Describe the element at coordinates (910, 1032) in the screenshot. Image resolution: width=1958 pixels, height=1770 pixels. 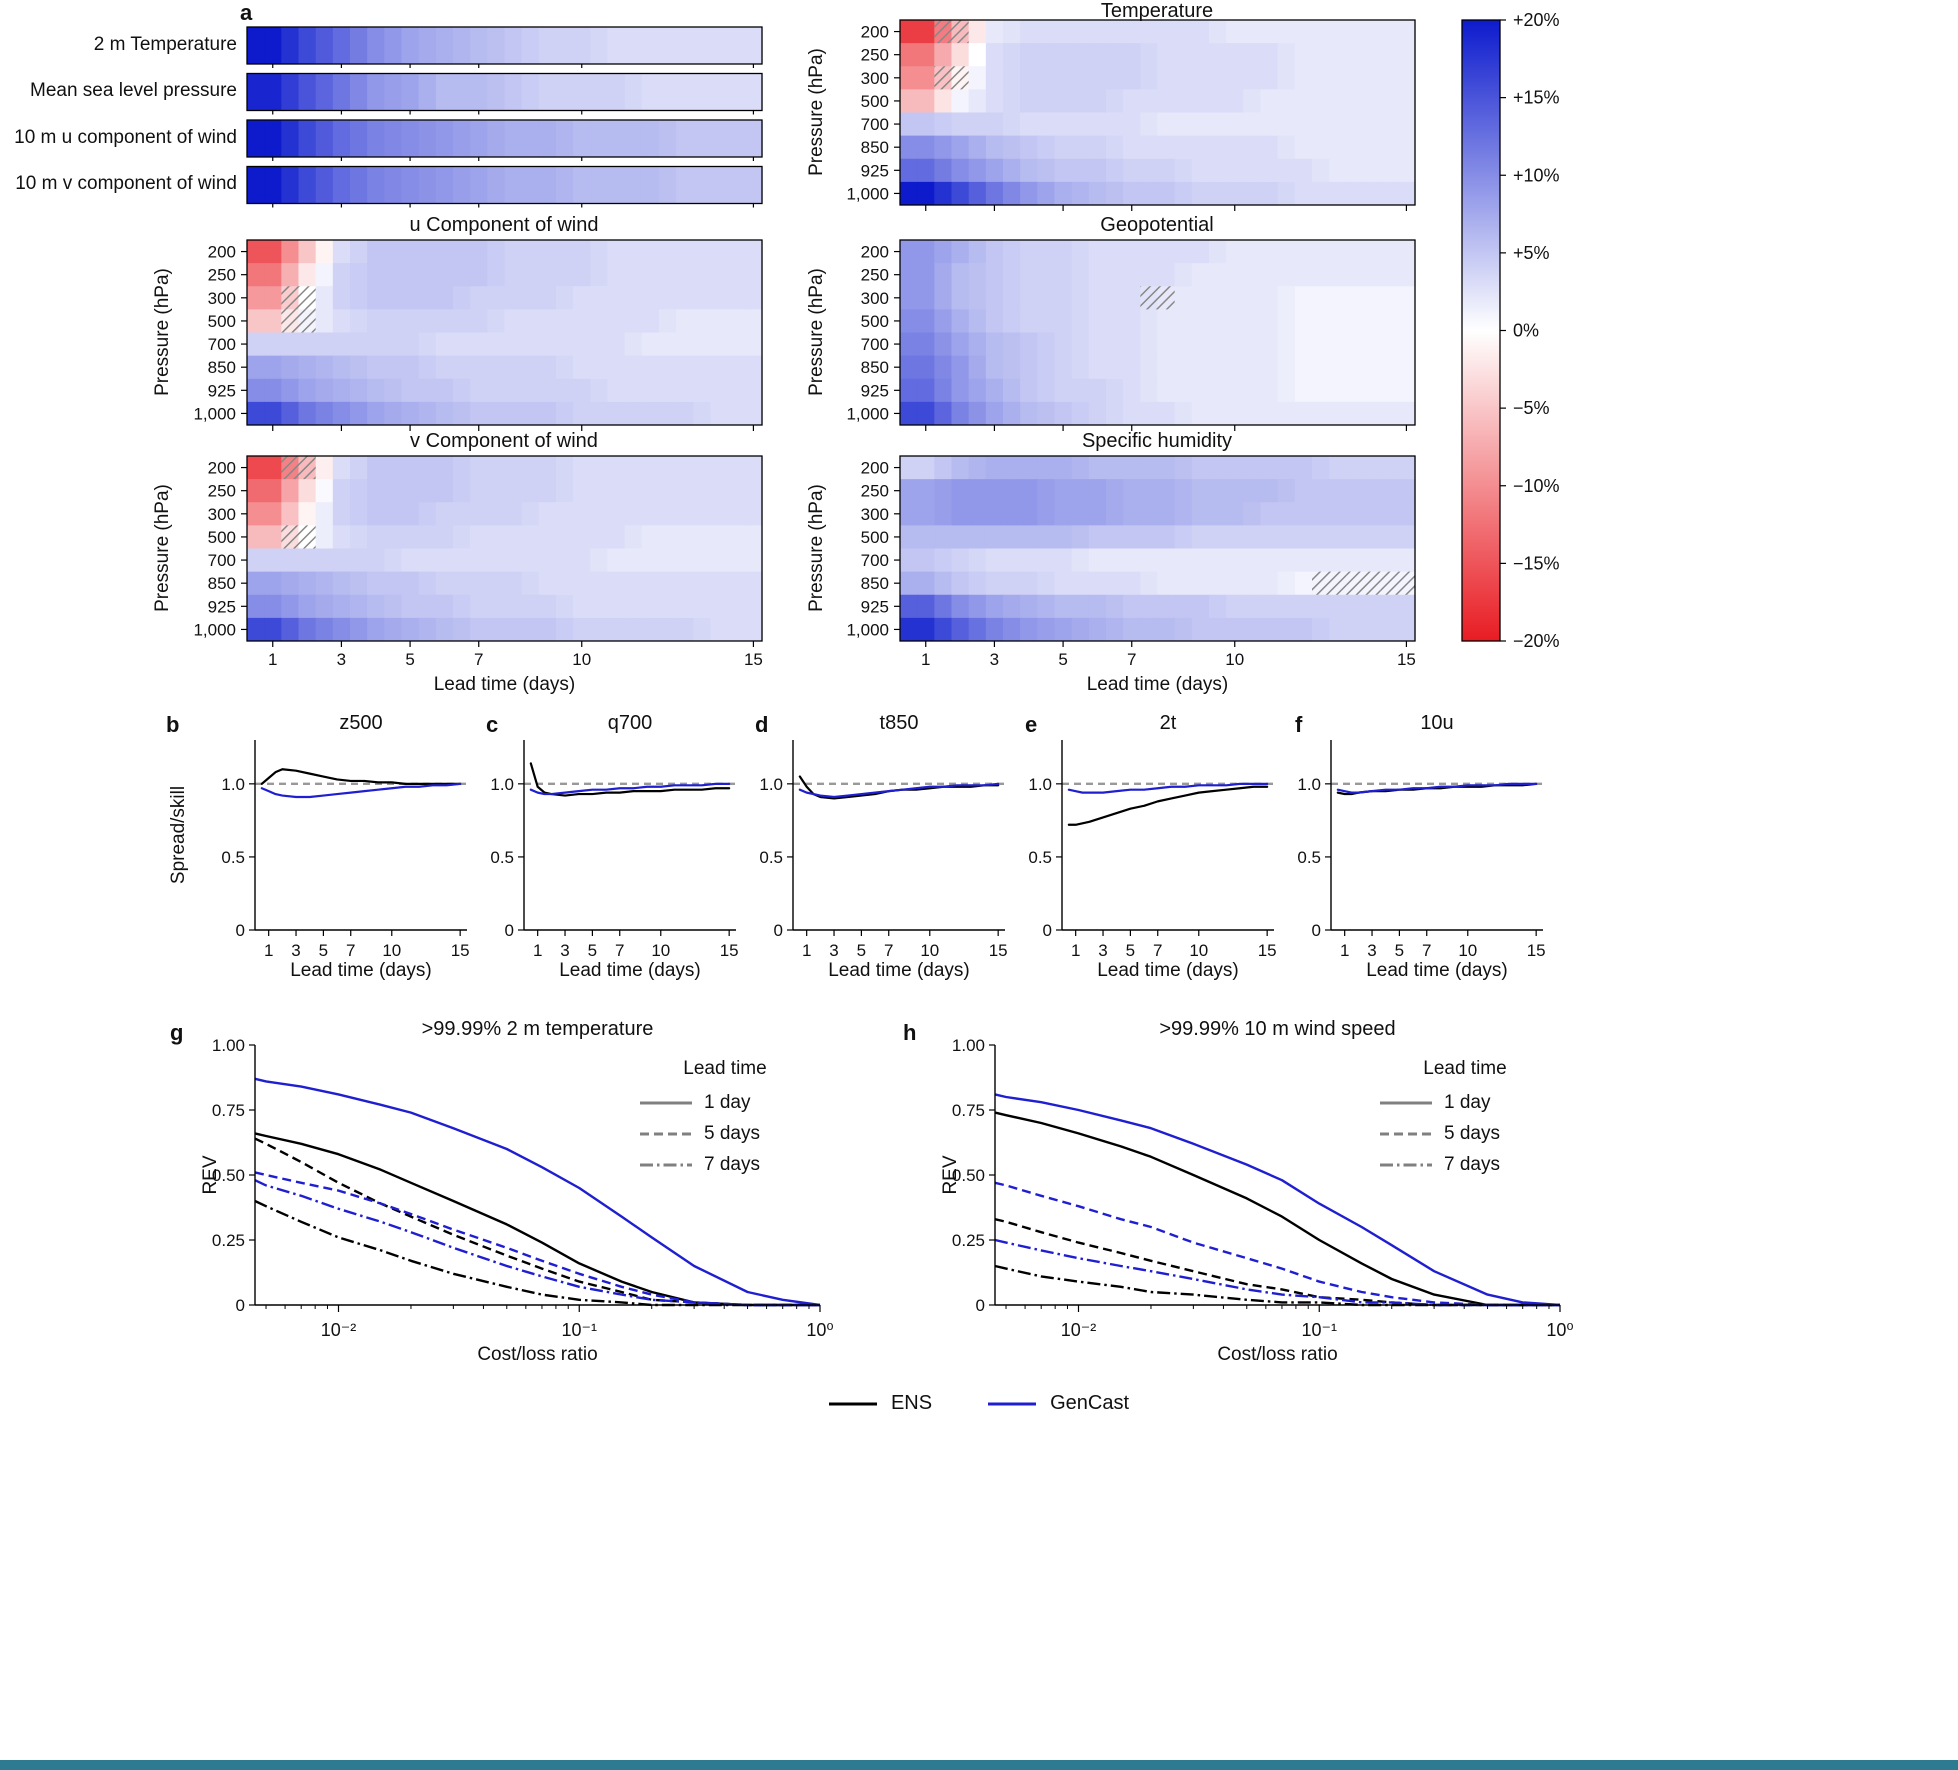
I see `panel-label-h: h` at that location.